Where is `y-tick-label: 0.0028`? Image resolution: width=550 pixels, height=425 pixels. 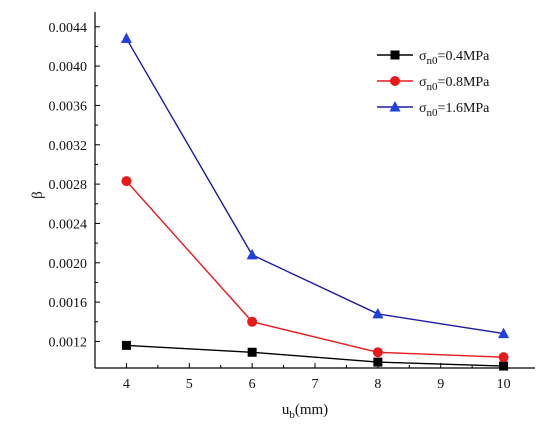 y-tick-label: 0.0028 is located at coordinates (68, 185).